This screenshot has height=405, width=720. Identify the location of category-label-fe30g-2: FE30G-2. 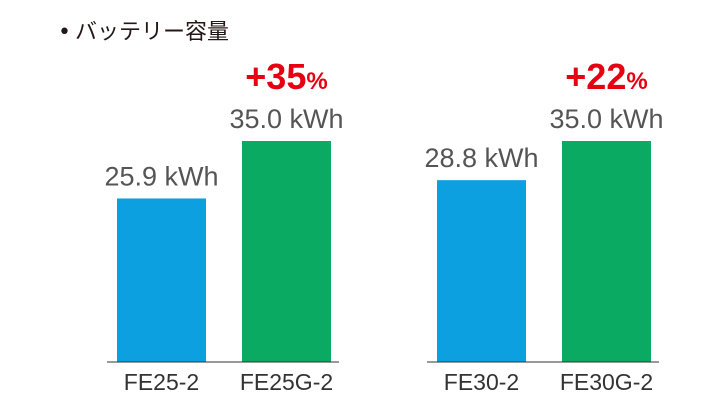
(606, 382).